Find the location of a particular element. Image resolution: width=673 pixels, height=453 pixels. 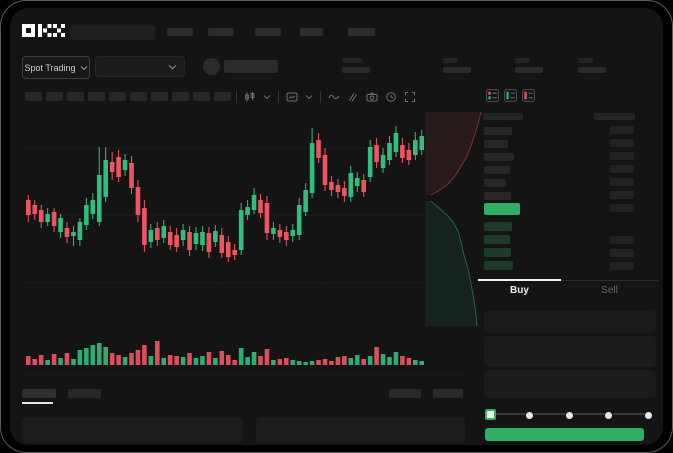

market-mode-selector: Spot Trading is located at coordinates (56, 67).